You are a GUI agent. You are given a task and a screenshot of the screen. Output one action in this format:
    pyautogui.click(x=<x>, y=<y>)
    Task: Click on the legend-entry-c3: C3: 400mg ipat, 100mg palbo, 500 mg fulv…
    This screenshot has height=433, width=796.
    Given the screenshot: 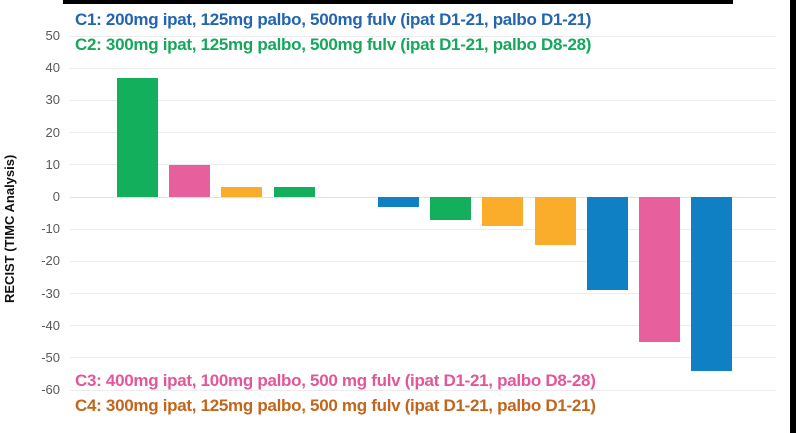 What is the action you would take?
    pyautogui.click(x=335, y=380)
    